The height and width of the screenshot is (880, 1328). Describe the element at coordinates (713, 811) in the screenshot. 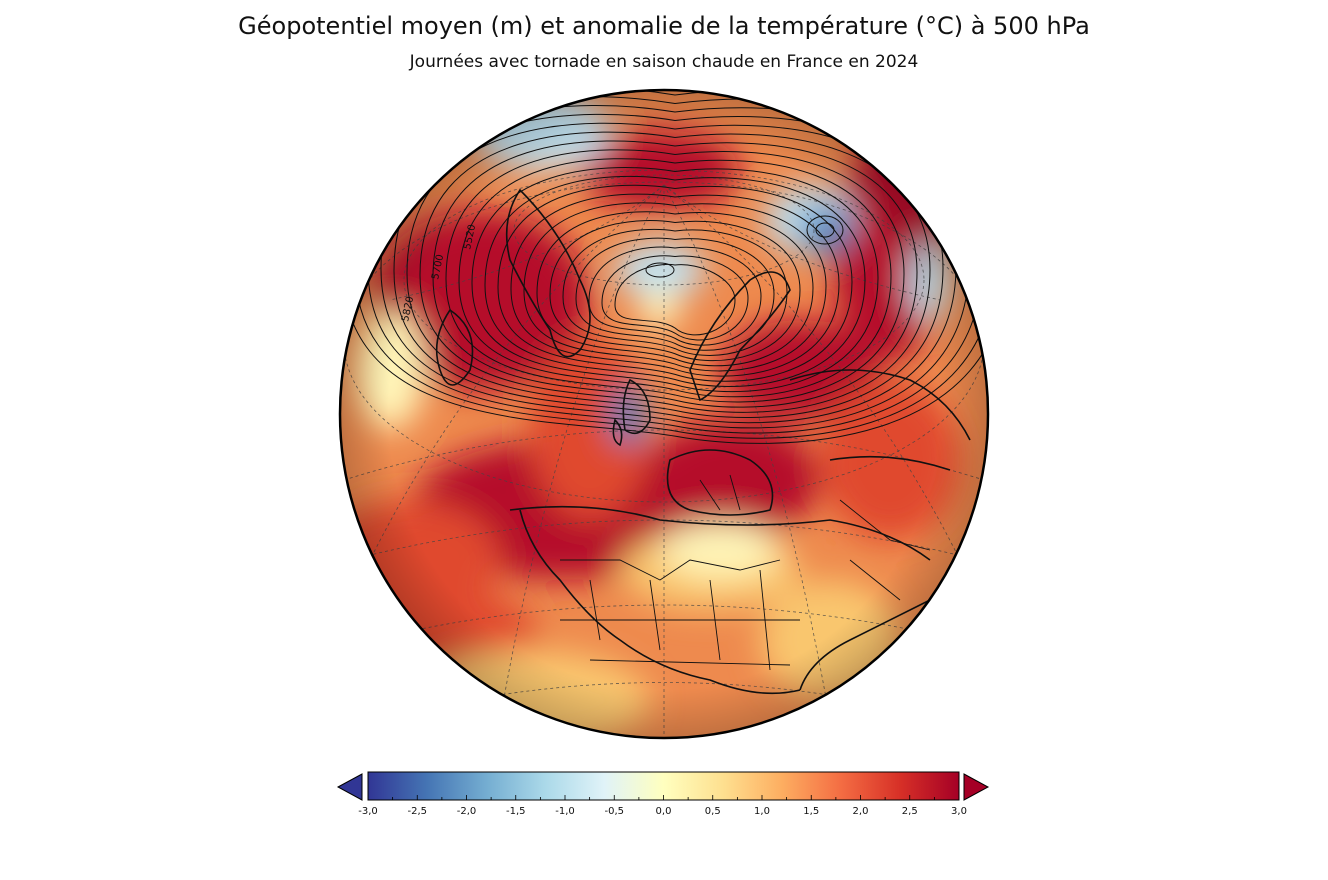

I see `colorbar-tick-label: 0,5` at that location.